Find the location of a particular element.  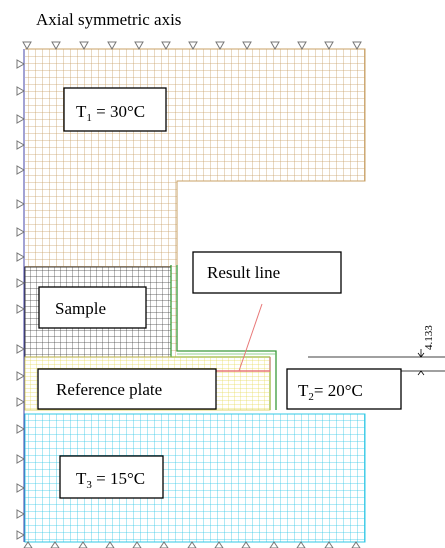

svg-text: T2= 20°C is located at coordinates (330, 392).